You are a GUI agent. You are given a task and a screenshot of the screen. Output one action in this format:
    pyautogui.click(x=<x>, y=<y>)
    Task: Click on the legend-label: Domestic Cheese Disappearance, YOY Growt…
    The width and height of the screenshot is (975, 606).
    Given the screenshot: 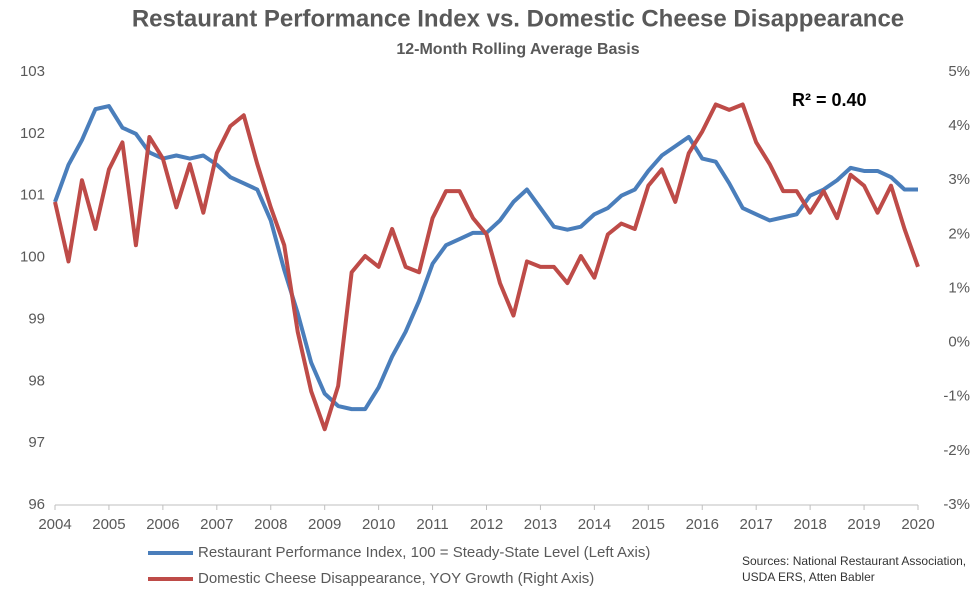 What is the action you would take?
    pyautogui.click(x=396, y=578)
    